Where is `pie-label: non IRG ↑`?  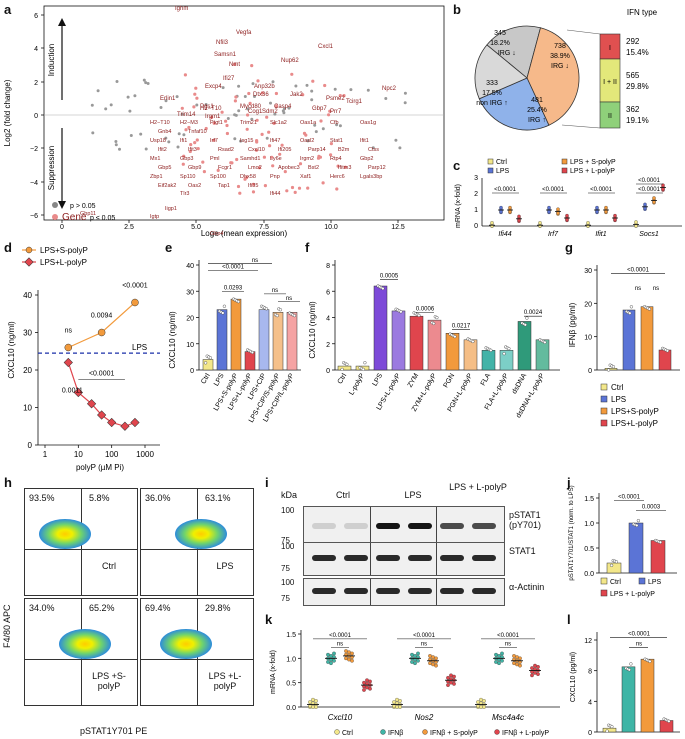 pie-label: non IRG ↑ is located at coordinates (492, 103).